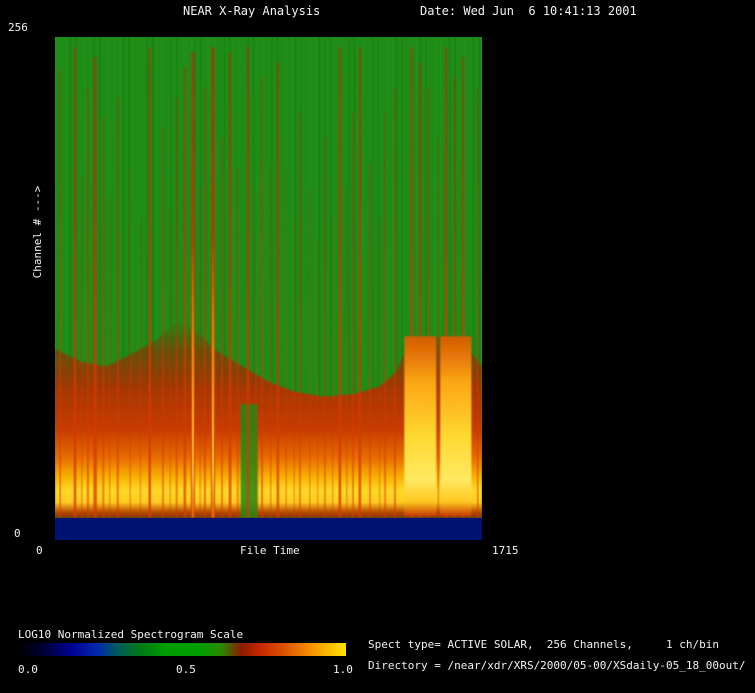 Image resolution: width=755 pixels, height=693 pixels. I want to click on y-axis-title: Channel # --->, so click(37, 232).